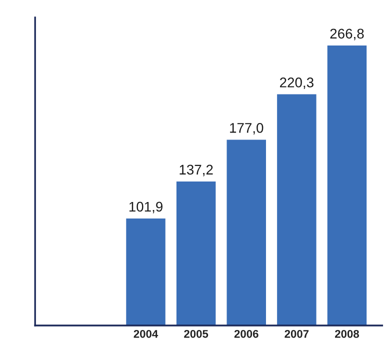 Image resolution: width=390 pixels, height=350 pixels. Describe the element at coordinates (247, 128) in the screenshot. I see `data-label: 177,0` at that location.